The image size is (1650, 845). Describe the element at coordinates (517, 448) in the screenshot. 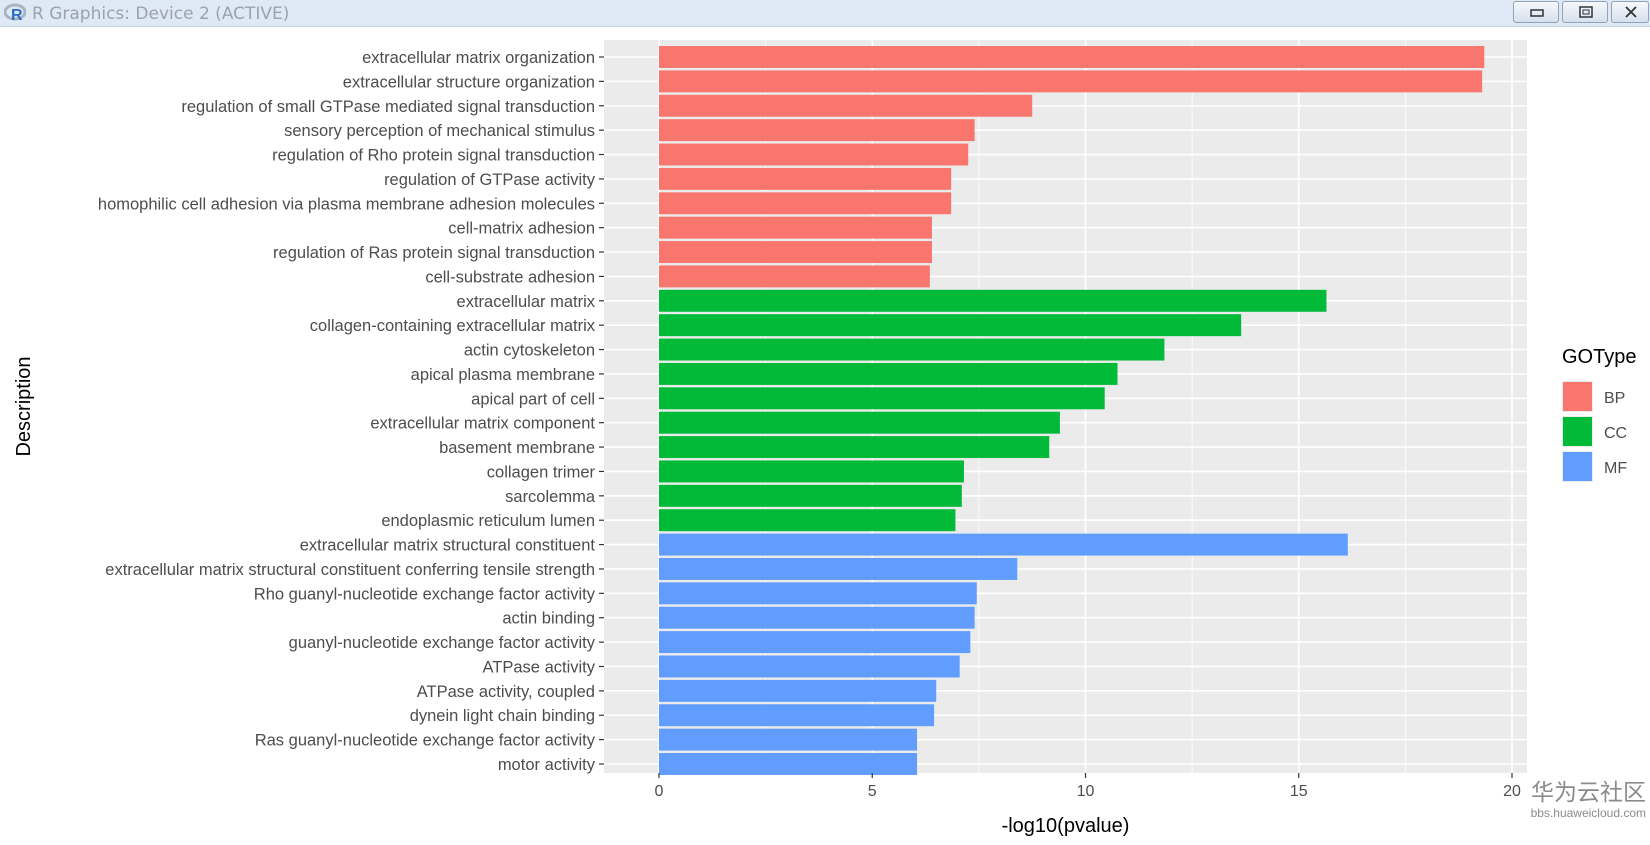

I see `y-tick-label: basement membrane` at that location.